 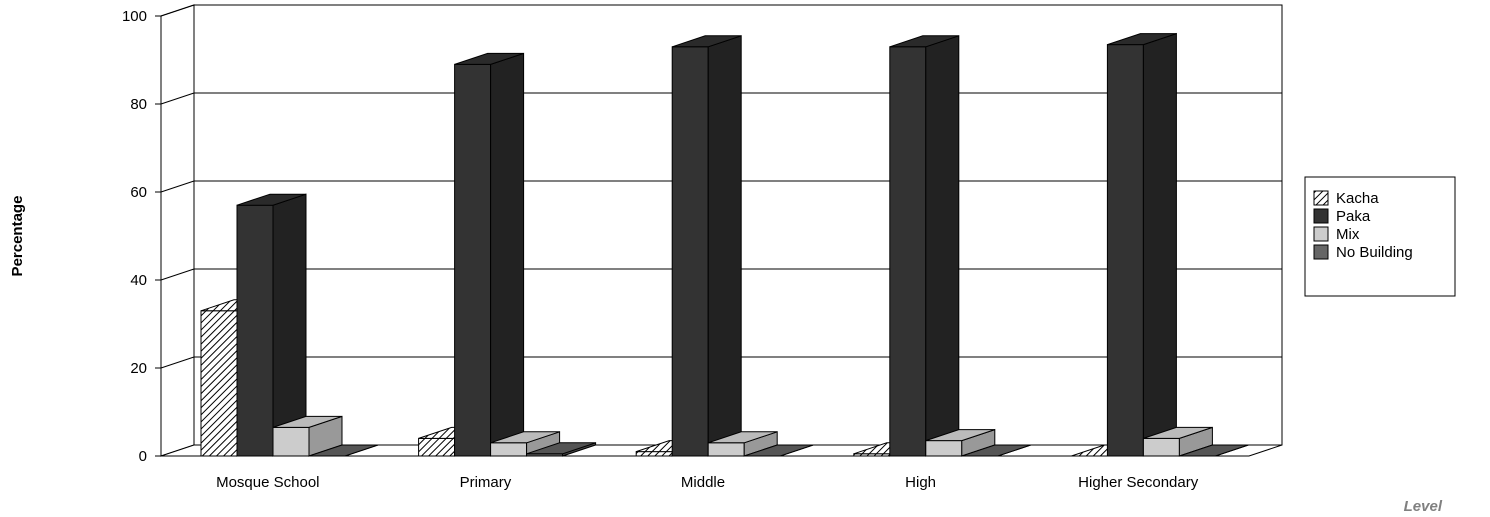 I want to click on y-tick-label: 0, so click(x=143, y=456).